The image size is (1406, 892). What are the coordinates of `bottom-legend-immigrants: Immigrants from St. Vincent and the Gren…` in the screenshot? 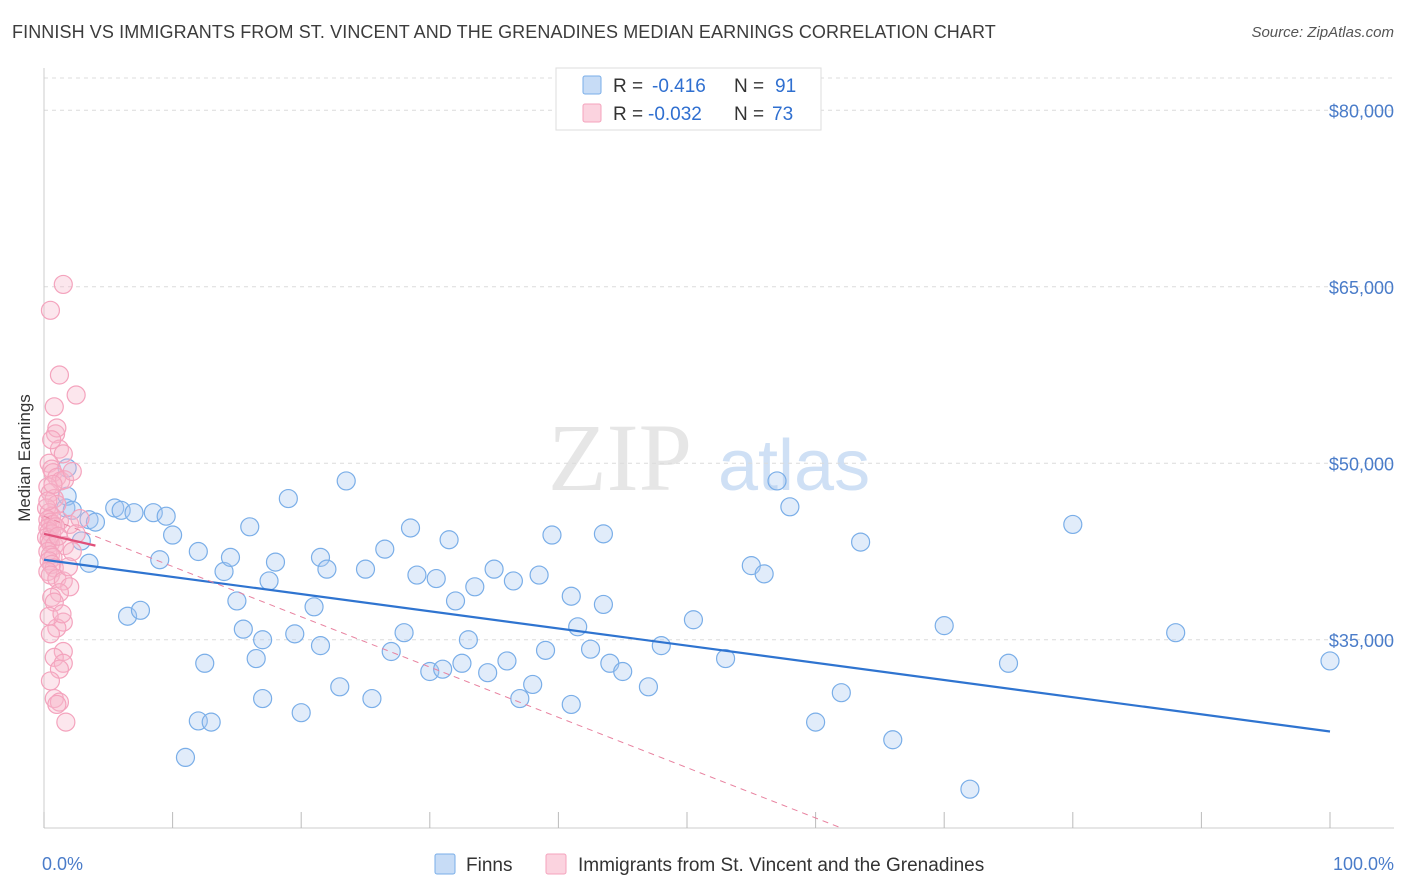 It's located at (781, 865).